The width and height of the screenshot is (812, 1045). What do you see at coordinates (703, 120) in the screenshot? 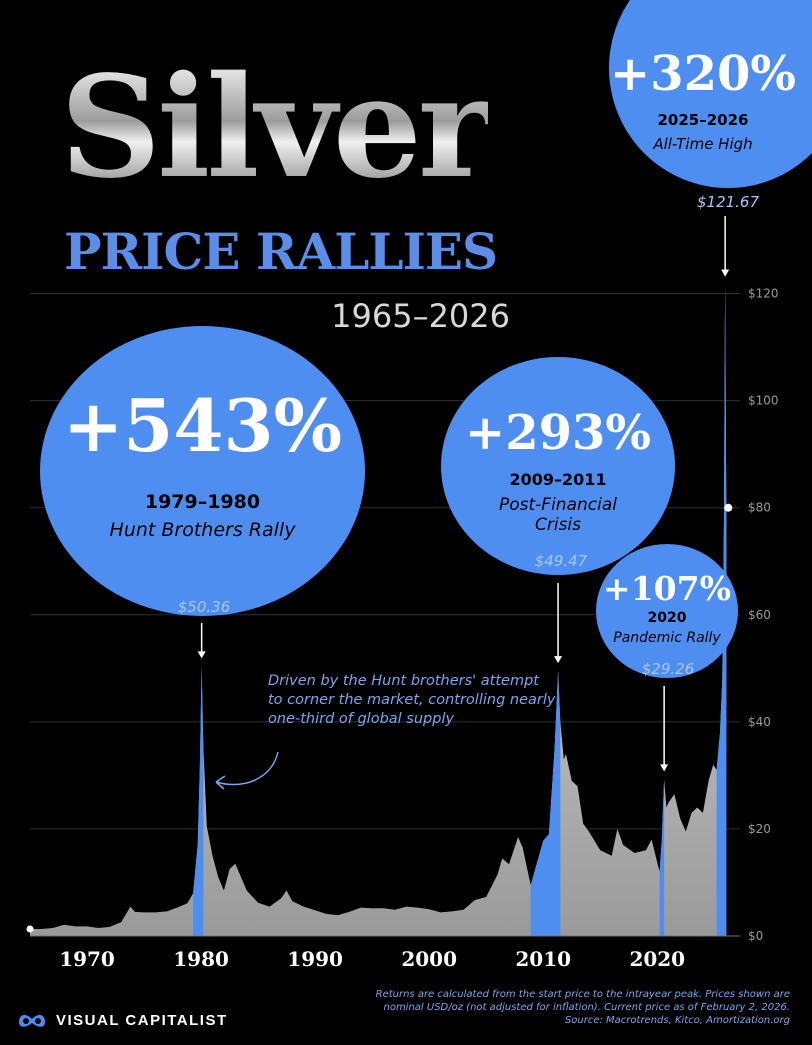
I see `rally-years: 2025–2026` at bounding box center [703, 120].